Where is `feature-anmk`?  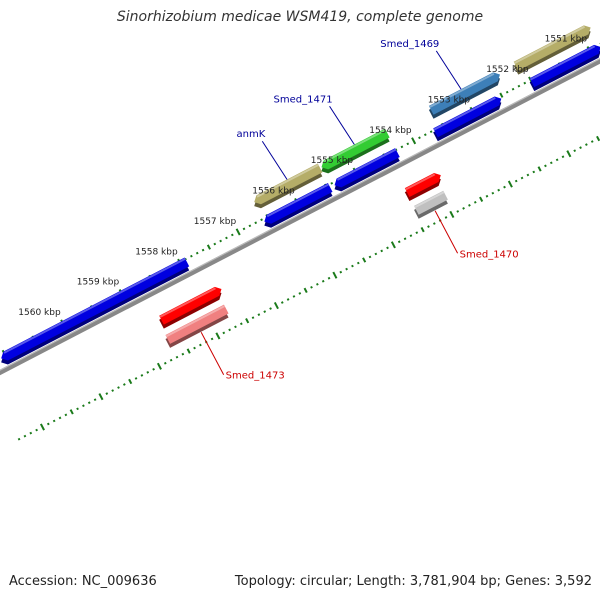
feature-anmk is located at coordinates (288, 186).